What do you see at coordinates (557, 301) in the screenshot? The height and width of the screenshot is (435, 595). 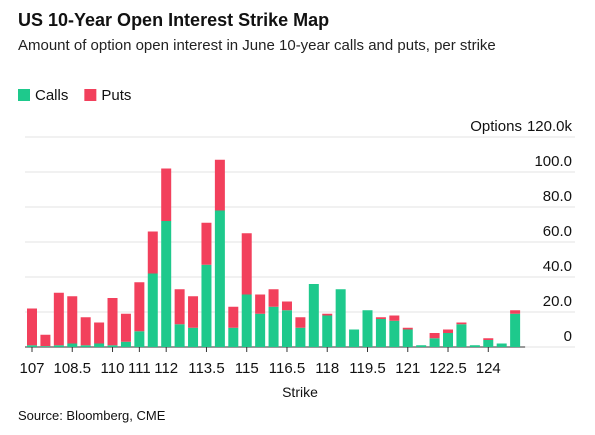 I see `y-tick-label: 20.0` at bounding box center [557, 301].